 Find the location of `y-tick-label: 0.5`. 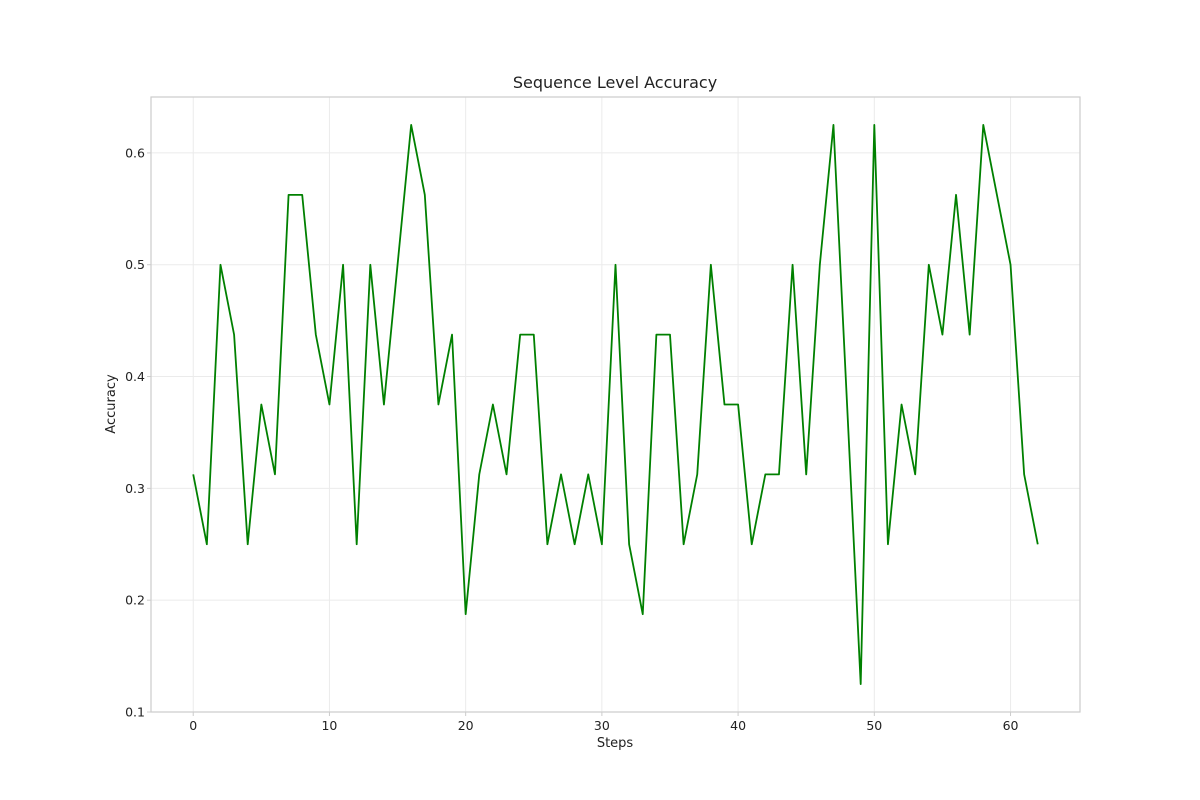

y-tick-label: 0.5 is located at coordinates (135, 264).